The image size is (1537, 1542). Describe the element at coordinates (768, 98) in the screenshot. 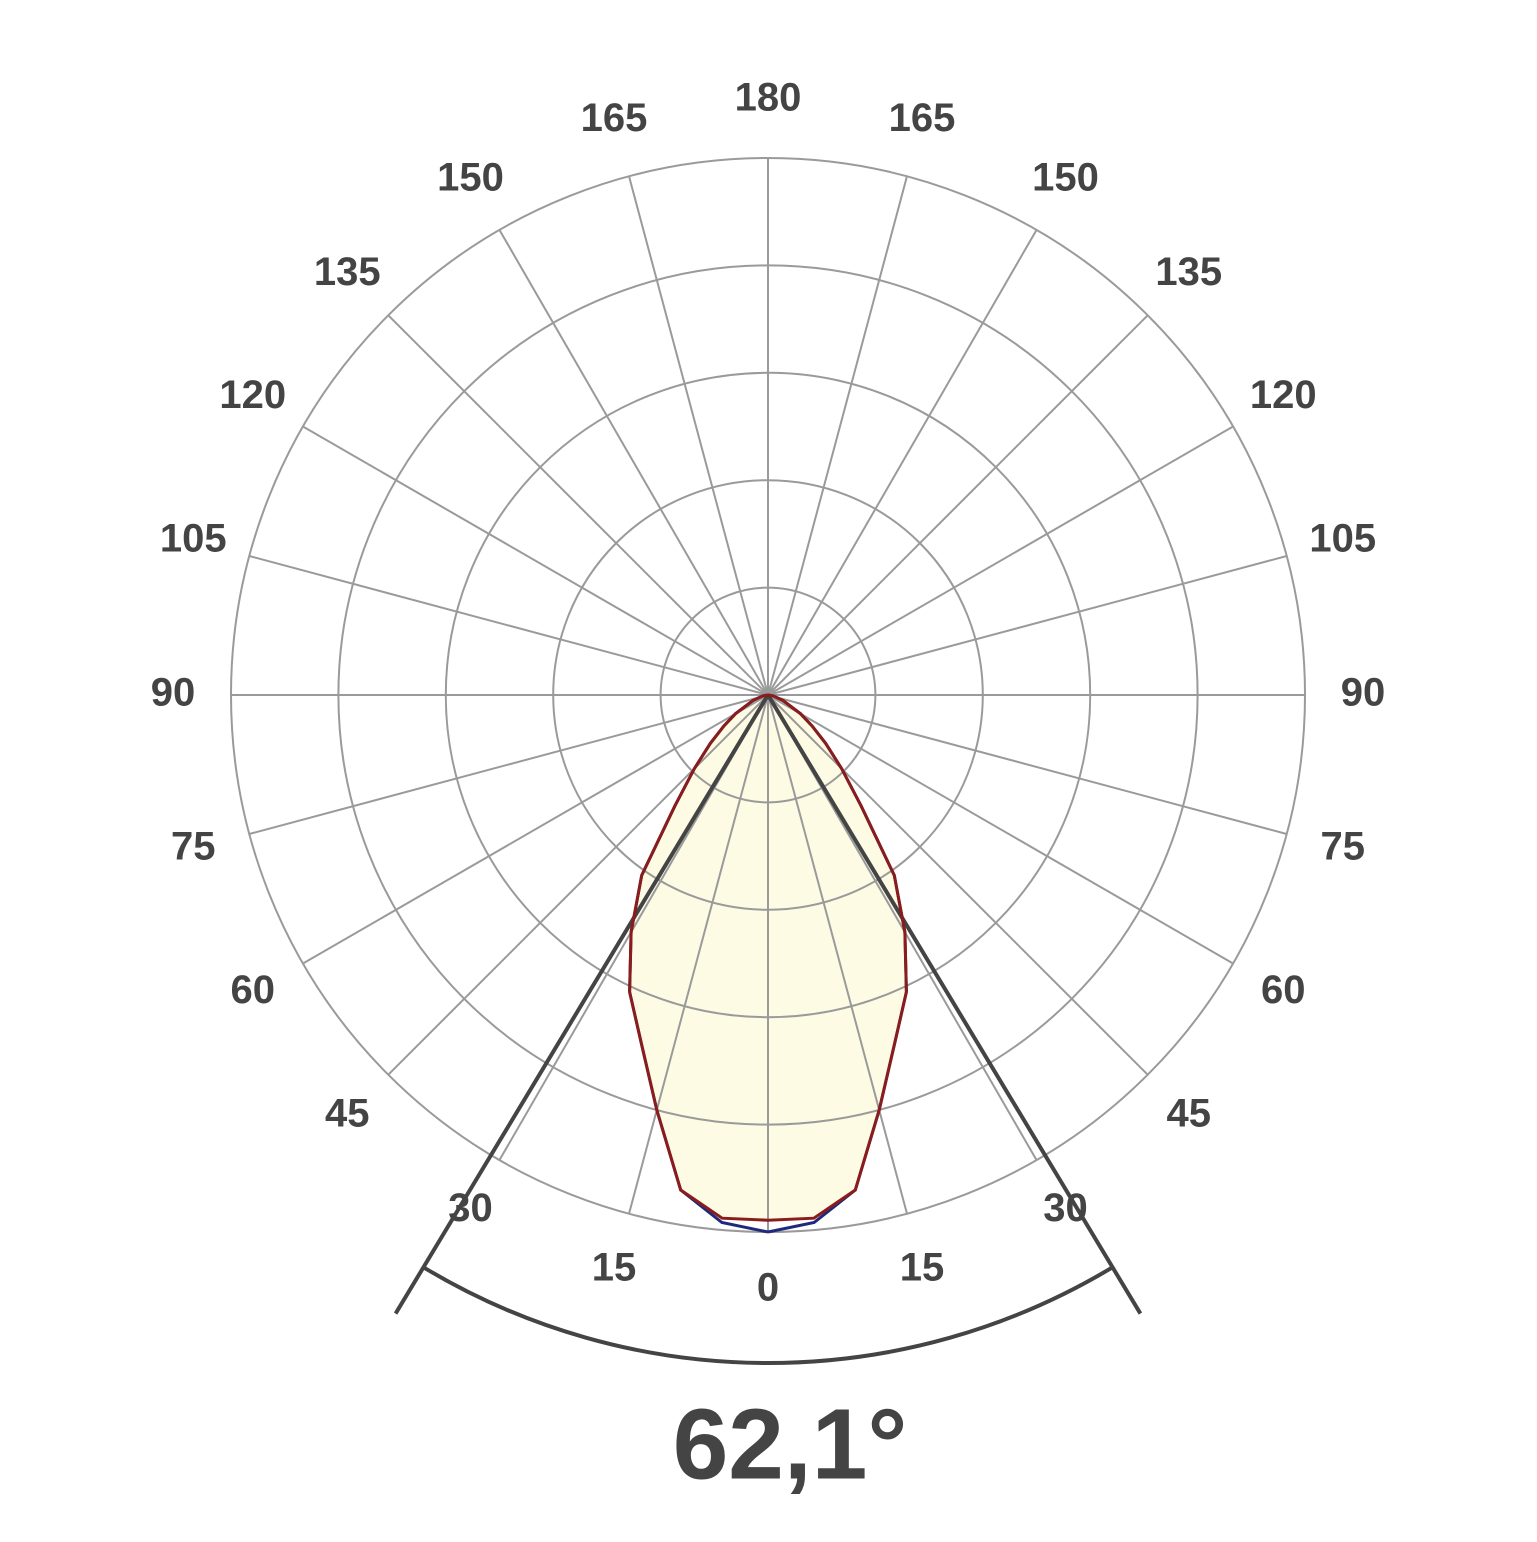

I see `angle-label: 180` at that location.